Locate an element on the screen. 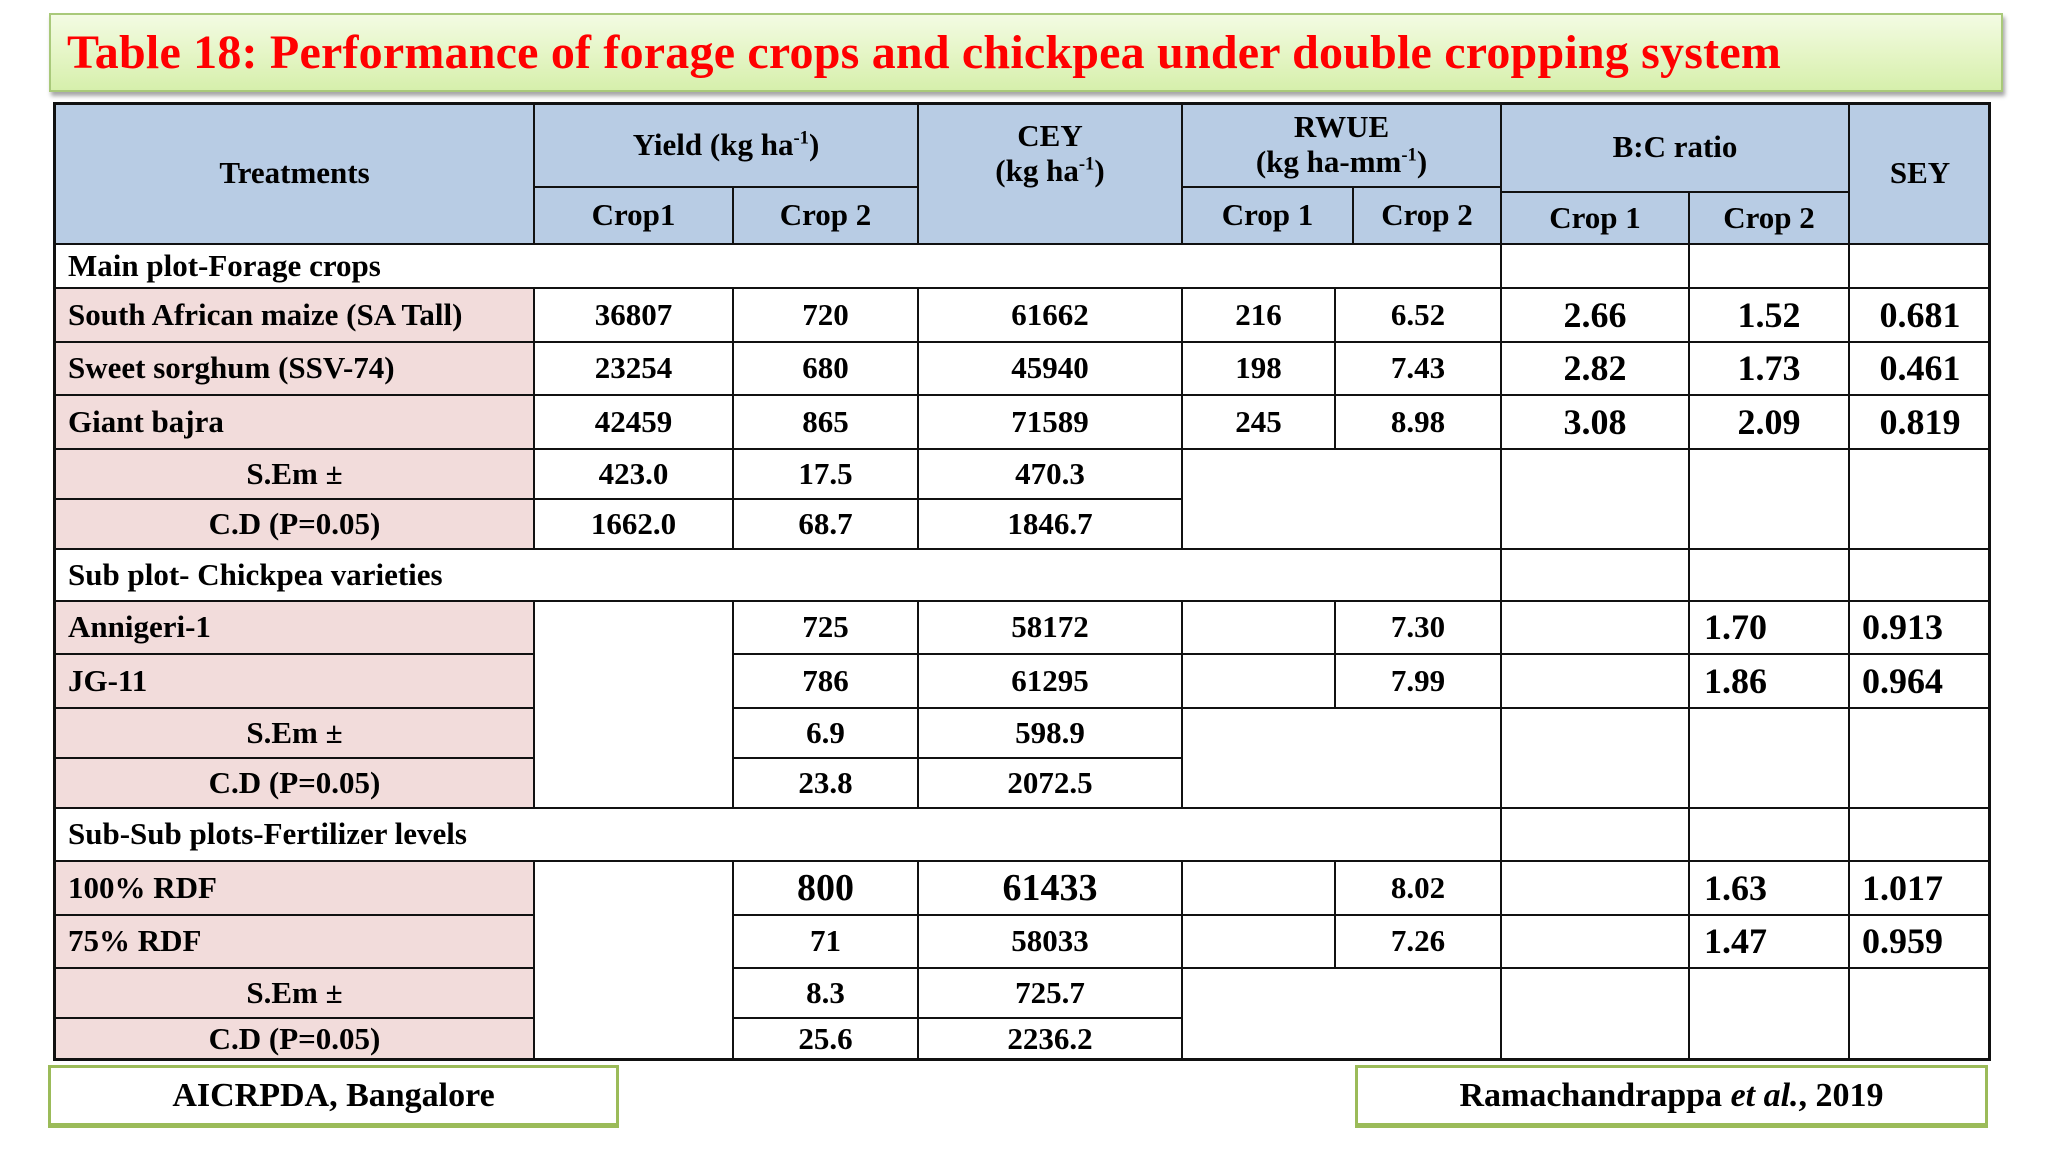 The width and height of the screenshot is (2048, 1155). row-label: Giant bajra is located at coordinates (293, 421).